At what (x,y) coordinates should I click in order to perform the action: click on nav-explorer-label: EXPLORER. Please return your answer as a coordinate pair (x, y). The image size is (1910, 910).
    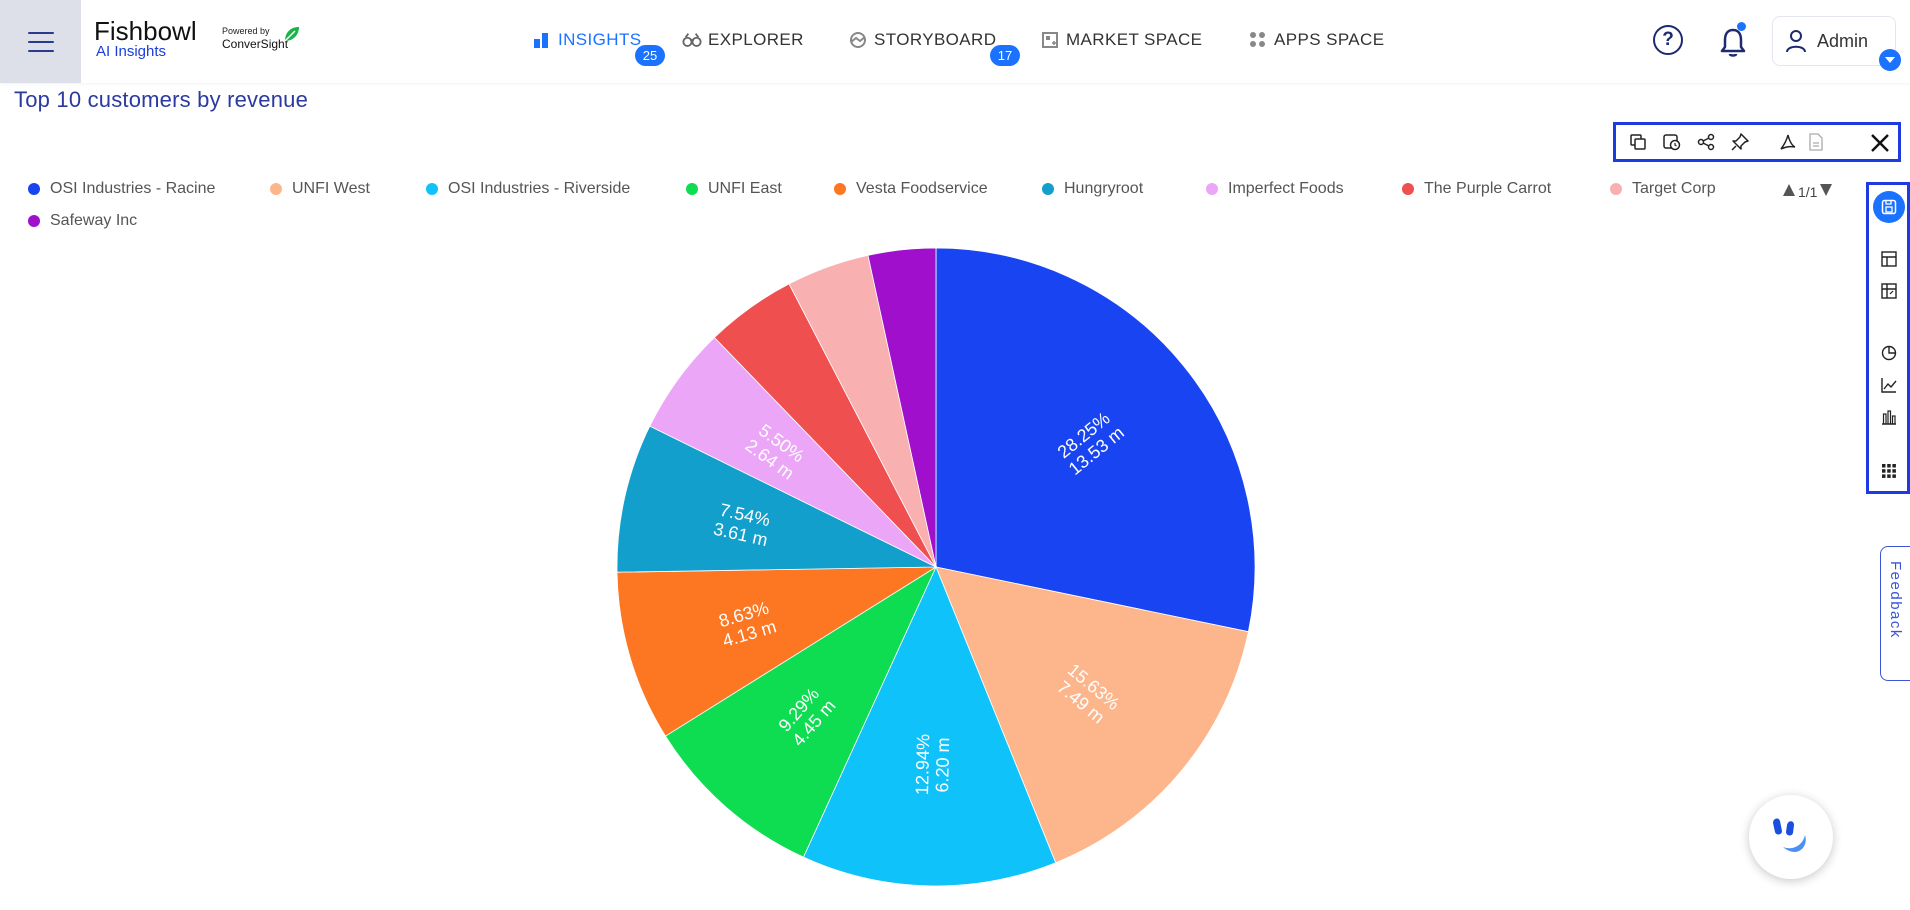
    Looking at the image, I should click on (756, 39).